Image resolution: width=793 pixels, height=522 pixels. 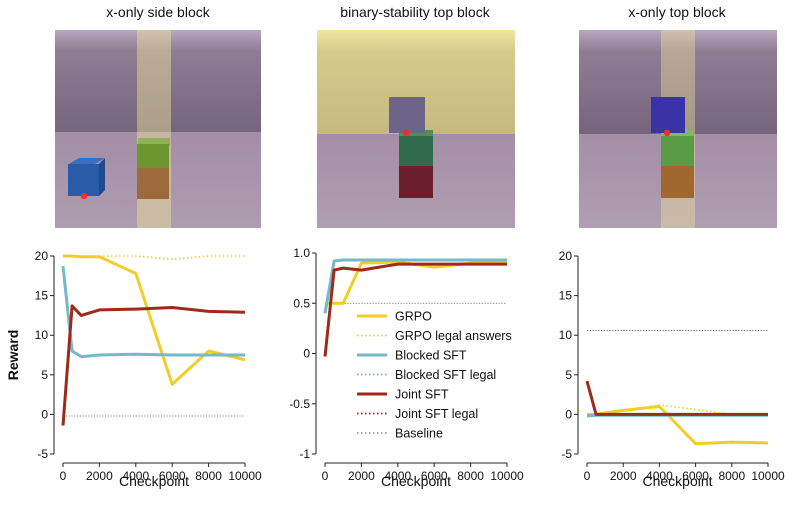 I want to click on scene-left-svg, so click(x=158, y=129).